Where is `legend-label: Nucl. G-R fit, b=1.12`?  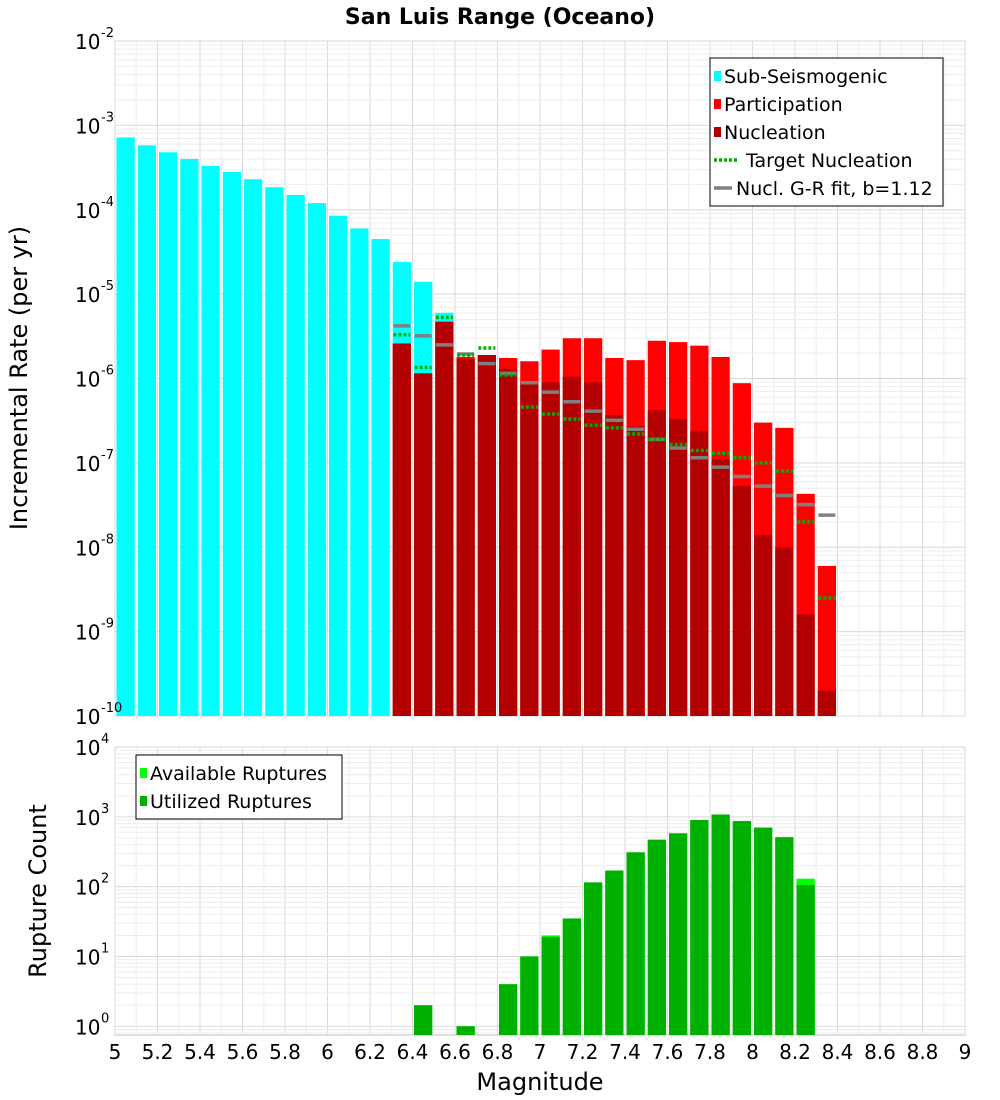
legend-label: Nucl. G-R fit, b=1.12 is located at coordinates (834, 189).